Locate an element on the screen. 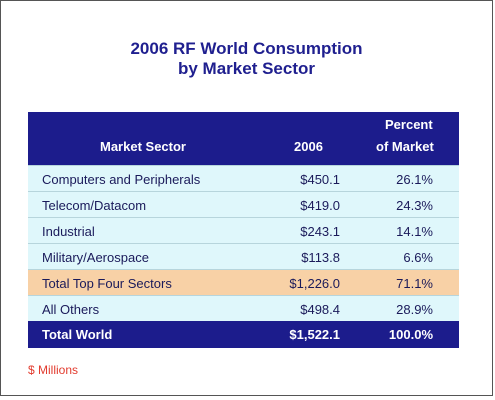 The image size is (495, 400). row-sector: Telecom/Datacom is located at coordinates (94, 205).